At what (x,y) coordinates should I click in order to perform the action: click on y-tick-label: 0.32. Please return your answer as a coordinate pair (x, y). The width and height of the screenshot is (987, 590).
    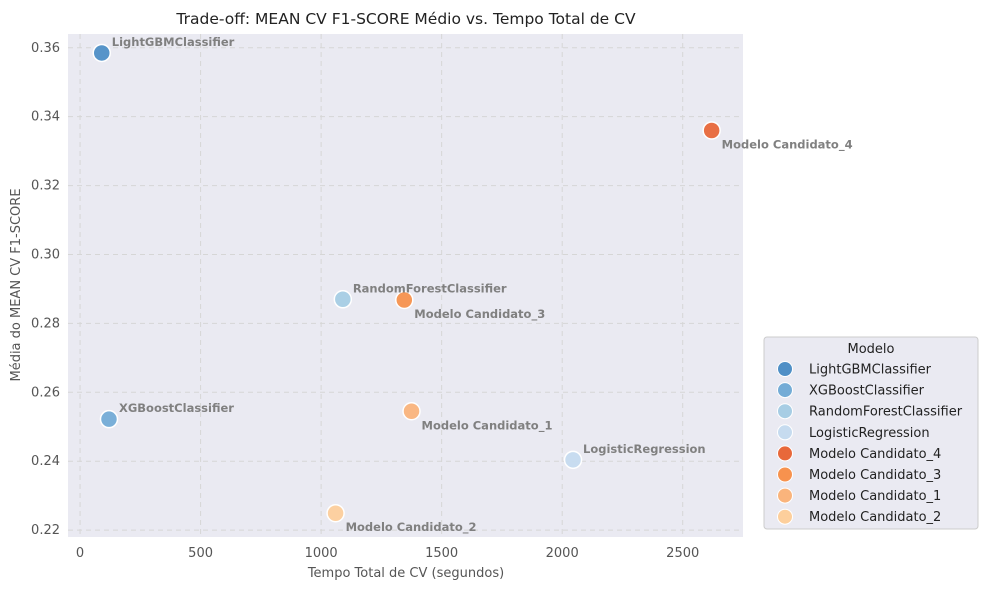
    Looking at the image, I should click on (45, 186).